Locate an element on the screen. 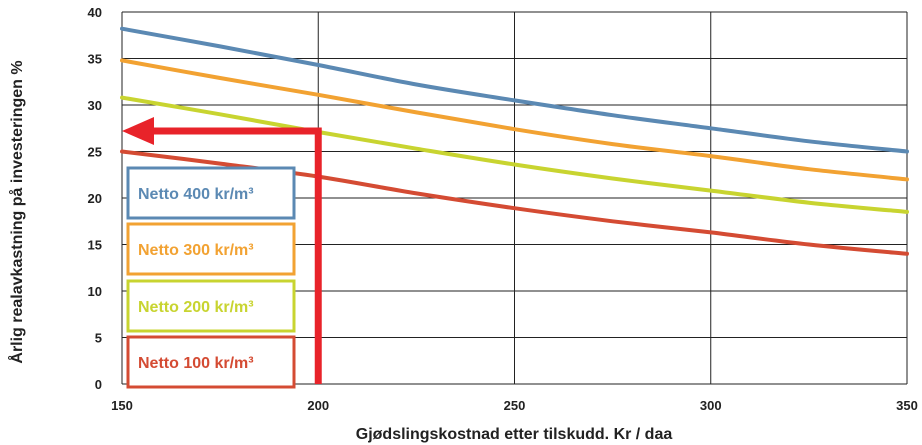 The width and height of the screenshot is (922, 445). x-tick-label: 350 is located at coordinates (907, 405).